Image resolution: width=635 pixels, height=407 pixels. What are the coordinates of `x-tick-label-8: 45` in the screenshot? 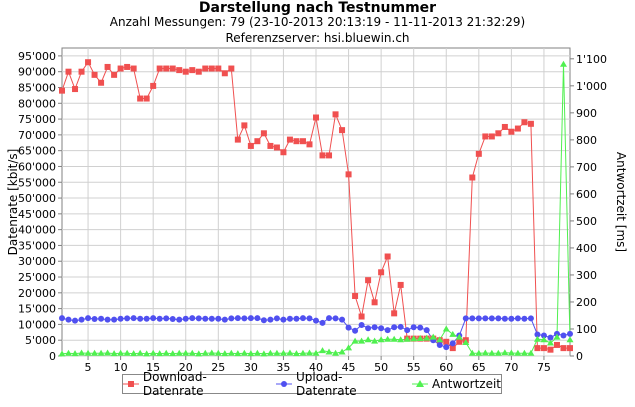 It's located at (349, 367).